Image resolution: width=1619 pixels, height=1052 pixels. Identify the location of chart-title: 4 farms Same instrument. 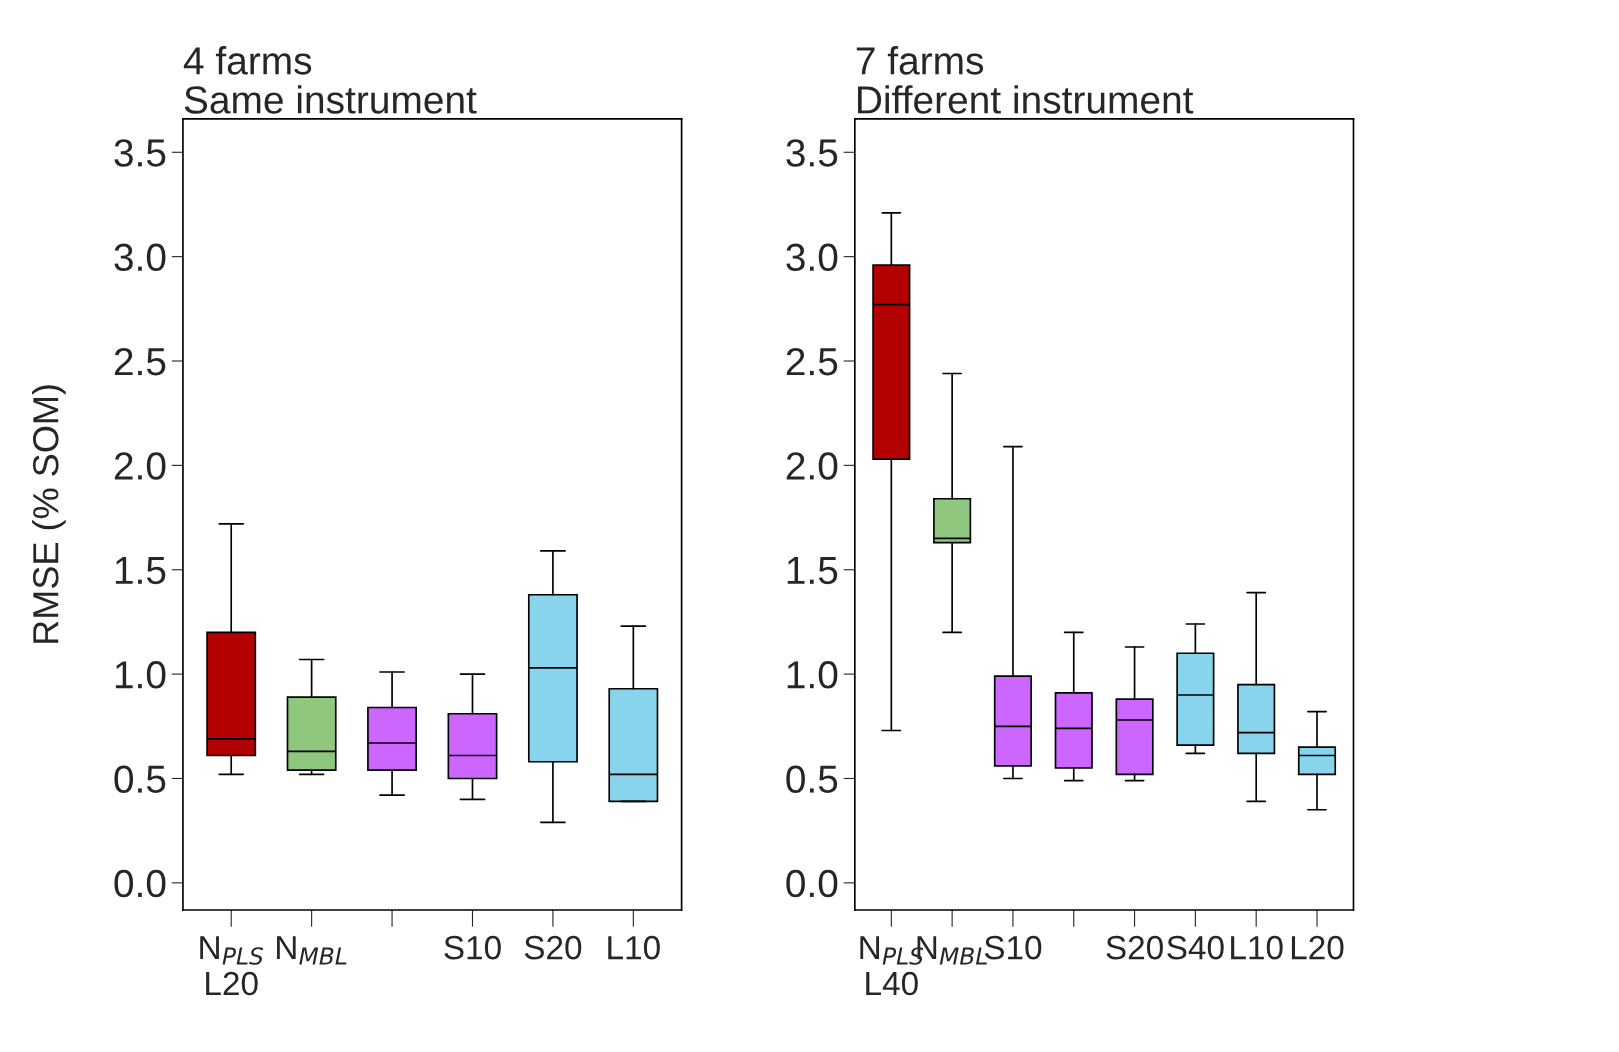
(330, 80).